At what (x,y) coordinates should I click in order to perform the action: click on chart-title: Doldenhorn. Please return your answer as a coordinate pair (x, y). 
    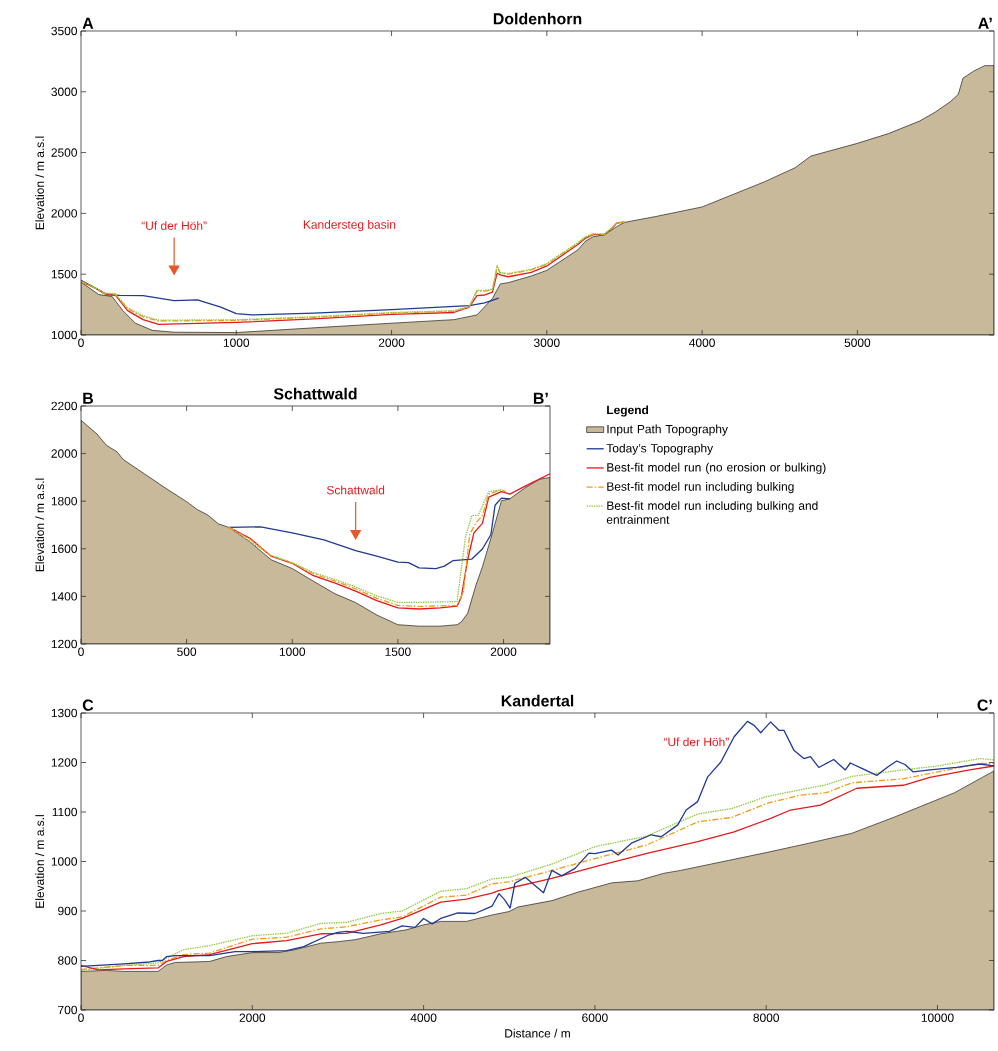
    Looking at the image, I should click on (537, 18).